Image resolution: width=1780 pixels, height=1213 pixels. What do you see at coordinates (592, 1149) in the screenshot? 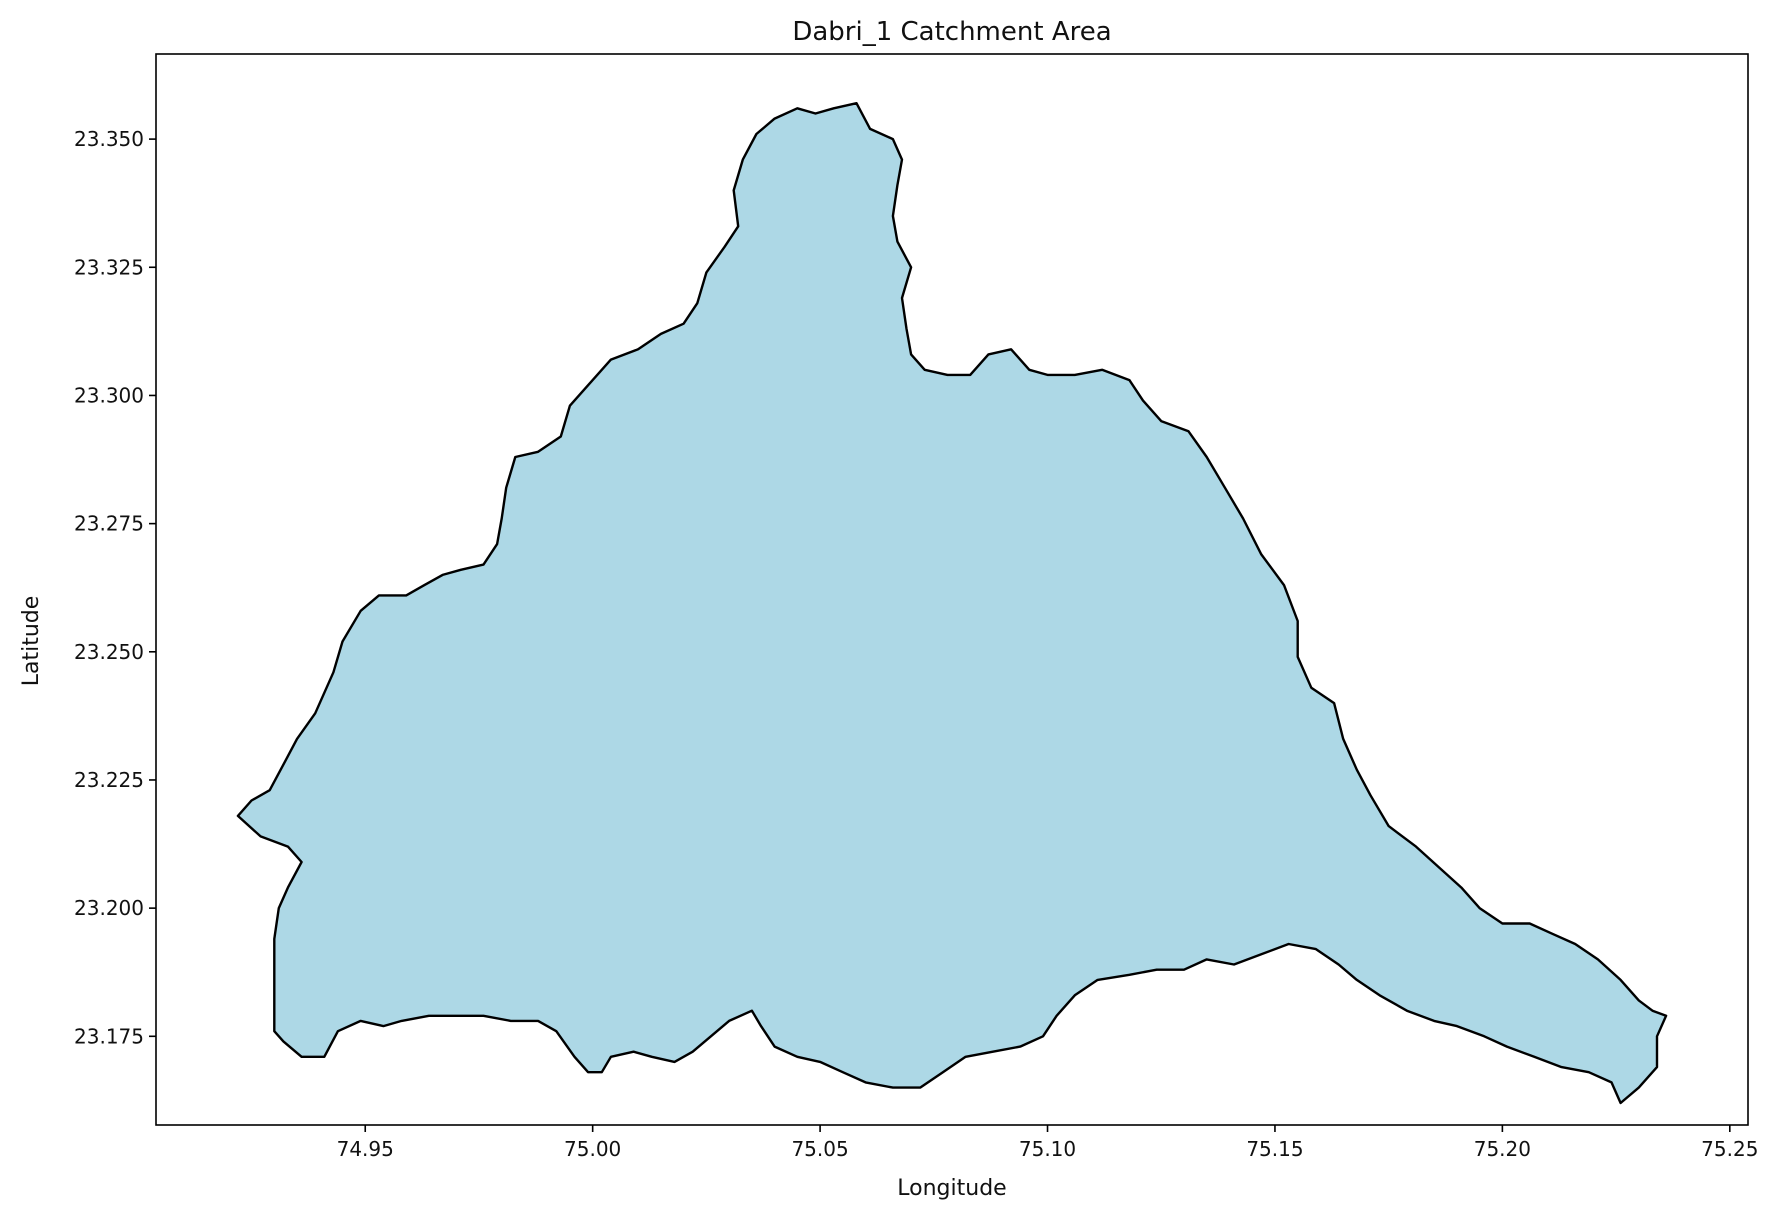
I see `x-tick-label: 75.00` at bounding box center [592, 1149].